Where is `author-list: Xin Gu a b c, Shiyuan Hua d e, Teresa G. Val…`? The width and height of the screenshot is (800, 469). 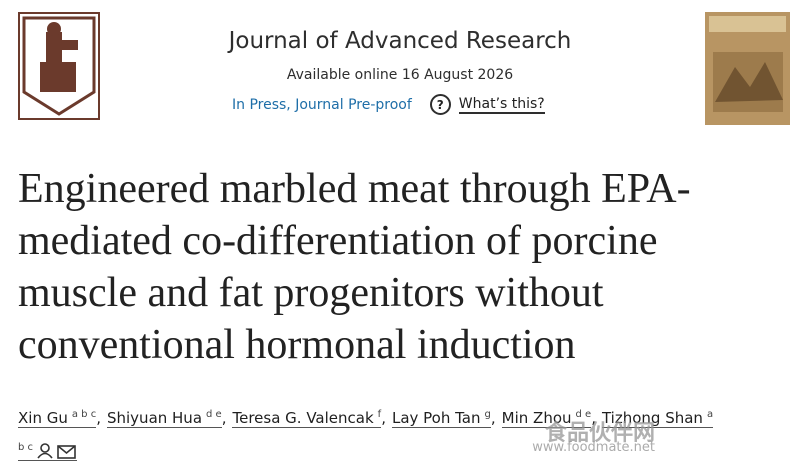 author-list: Xin Gu a b c, Shiyuan Hua d e, Teresa G. Val… is located at coordinates (368, 434).